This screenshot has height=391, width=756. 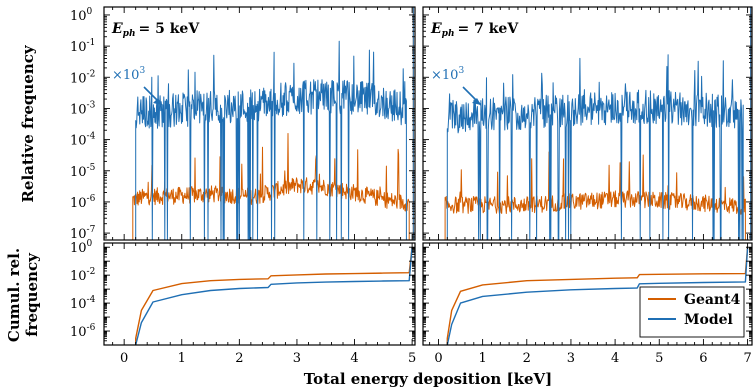 I want to click on top-left-ytick-label: 10⁰, so click(x=81, y=15).